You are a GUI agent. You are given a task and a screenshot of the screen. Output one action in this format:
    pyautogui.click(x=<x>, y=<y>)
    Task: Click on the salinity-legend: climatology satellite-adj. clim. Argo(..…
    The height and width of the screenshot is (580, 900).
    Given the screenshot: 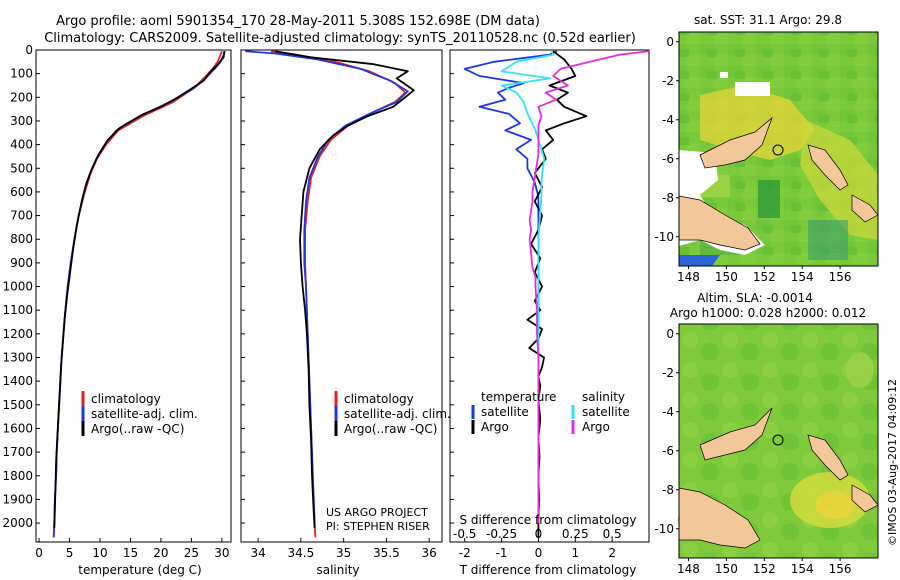 What is the action you would take?
    pyautogui.click(x=392, y=413)
    